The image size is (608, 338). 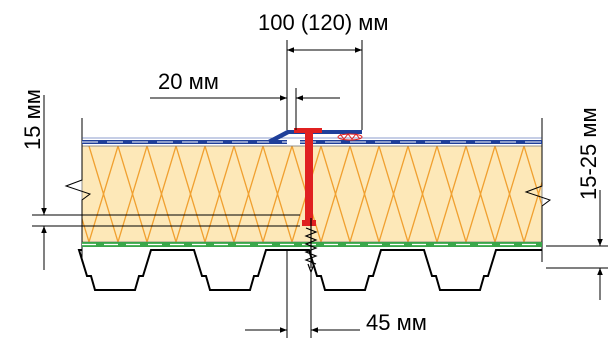 What do you see at coordinates (188, 81) in the screenshot?
I see `edge-offset-label: 20 мм` at bounding box center [188, 81].